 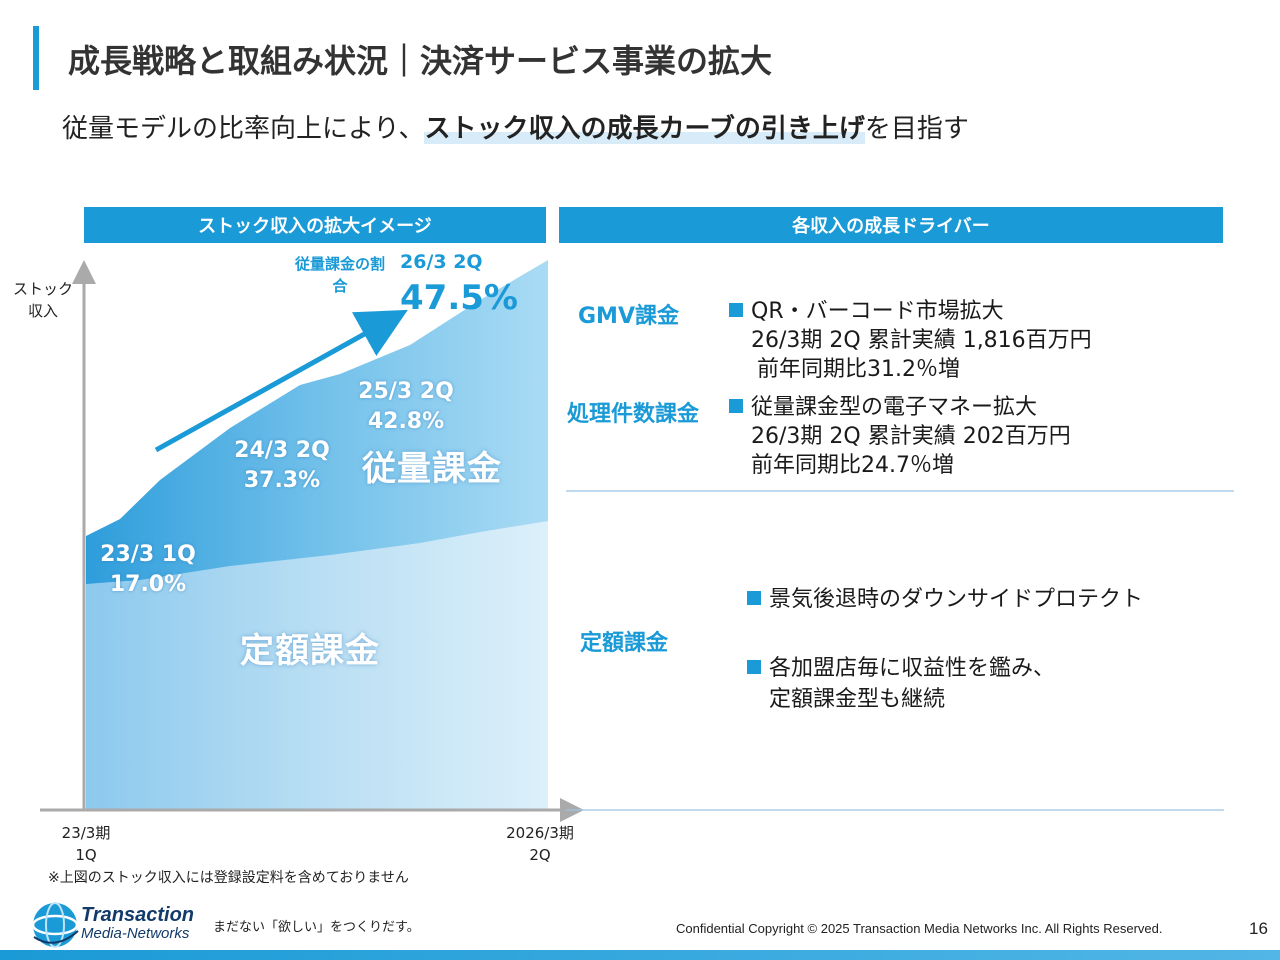 What do you see at coordinates (148, 584) in the screenshot?
I see `data-label-value: 17.0%` at bounding box center [148, 584].